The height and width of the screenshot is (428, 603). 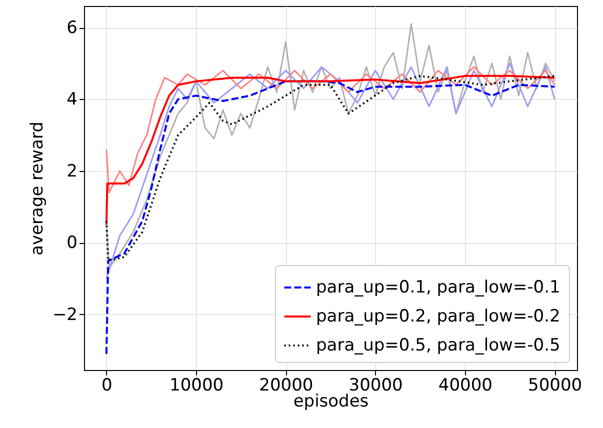 I want to click on y-tick-label: 0, so click(x=72, y=243).